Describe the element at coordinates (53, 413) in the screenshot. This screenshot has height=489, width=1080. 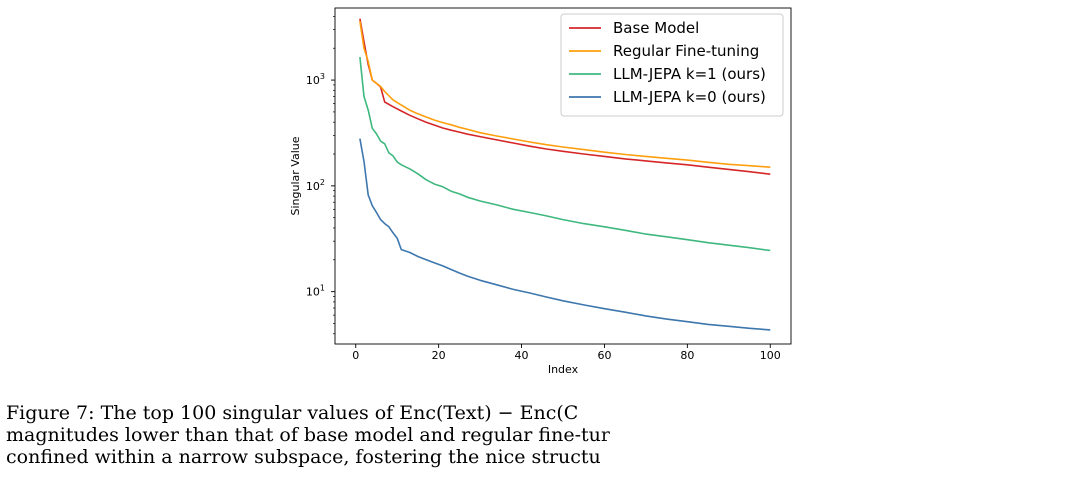
I see `caption-figure-label: Figure 7:` at that location.